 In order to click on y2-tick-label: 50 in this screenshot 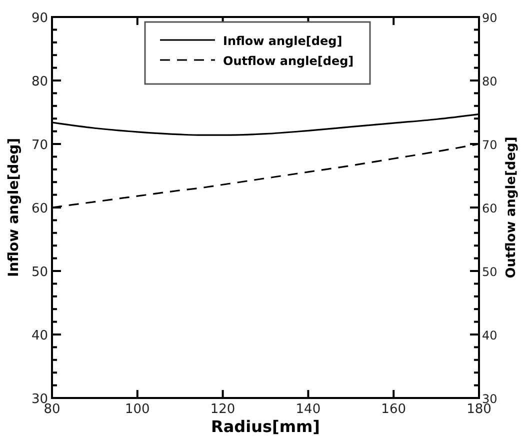, I will do `click(490, 272)`.